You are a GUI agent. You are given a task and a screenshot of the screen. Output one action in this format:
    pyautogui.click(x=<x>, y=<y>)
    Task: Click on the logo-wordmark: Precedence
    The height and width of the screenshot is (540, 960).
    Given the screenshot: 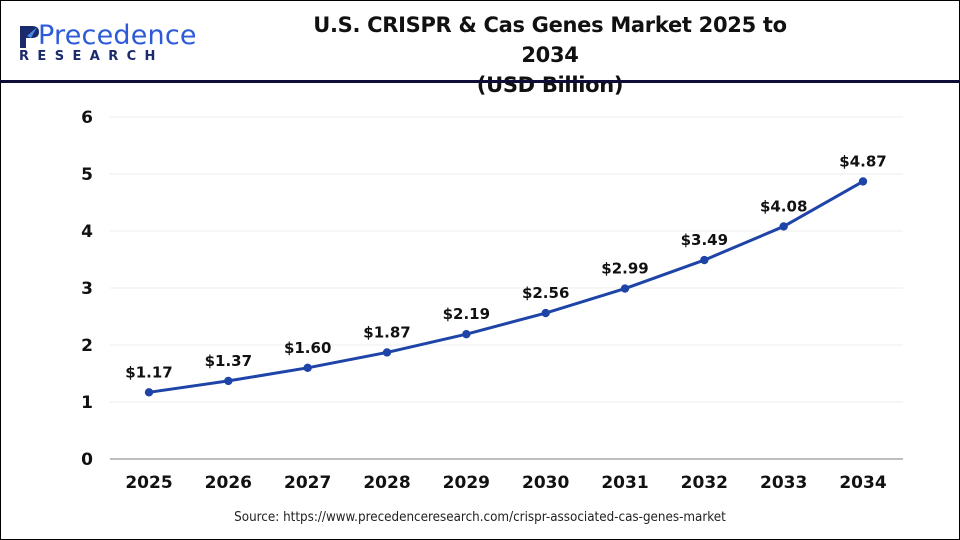 What is the action you would take?
    pyautogui.click(x=117, y=35)
    